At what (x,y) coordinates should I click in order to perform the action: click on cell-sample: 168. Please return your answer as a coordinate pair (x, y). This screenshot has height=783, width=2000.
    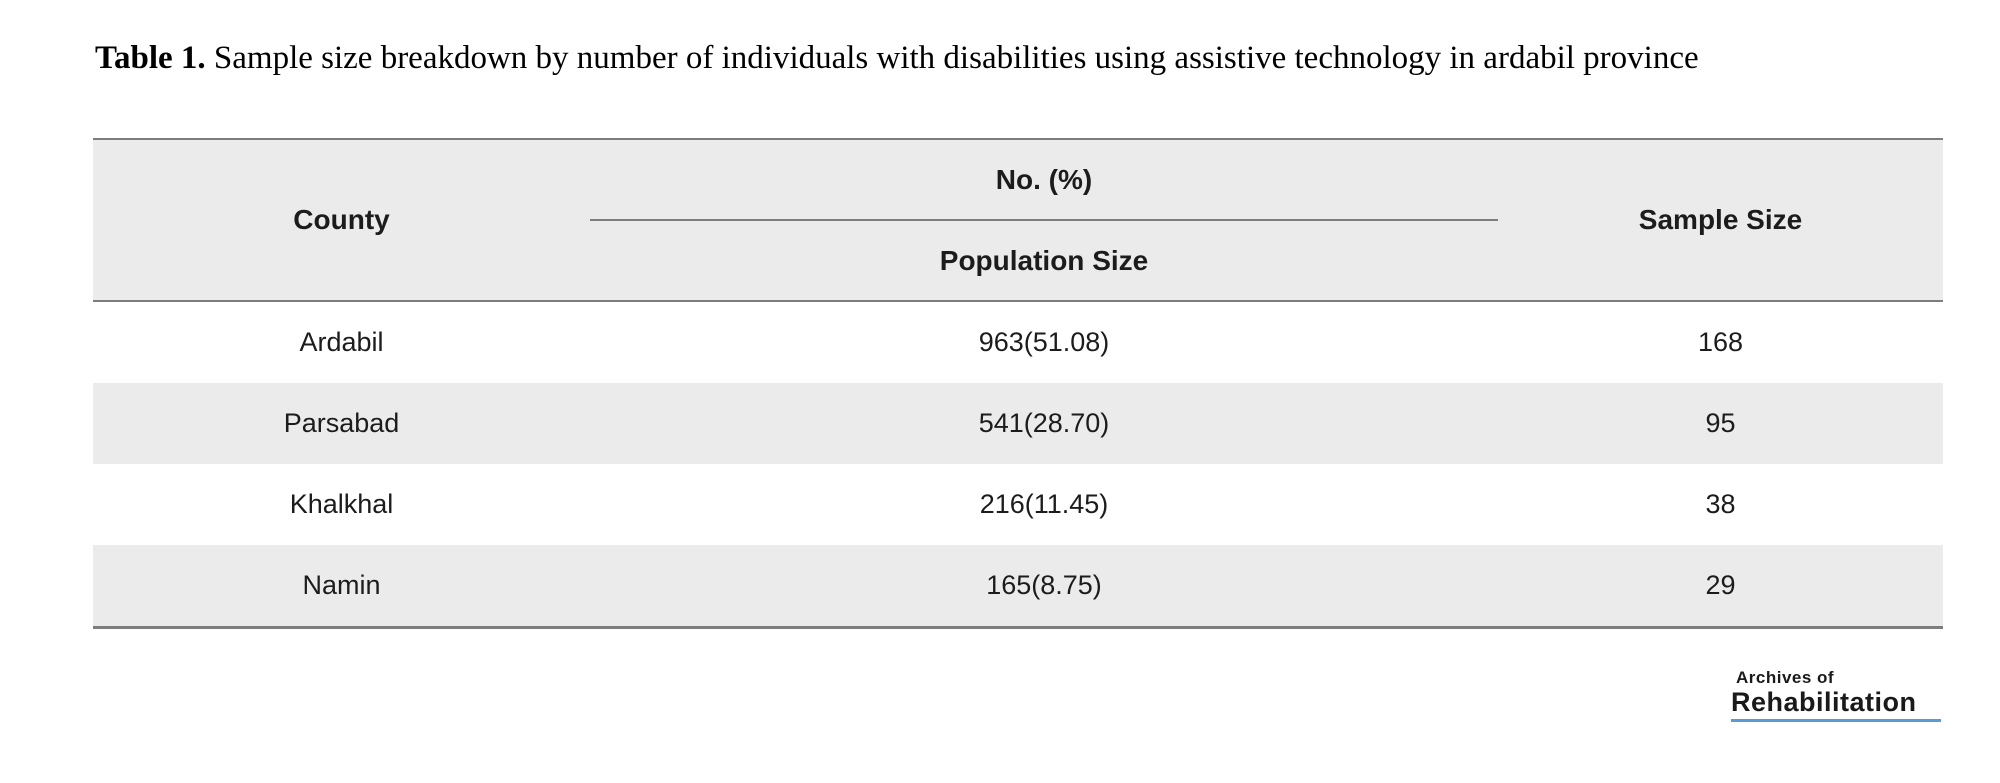
    Looking at the image, I should click on (1720, 342).